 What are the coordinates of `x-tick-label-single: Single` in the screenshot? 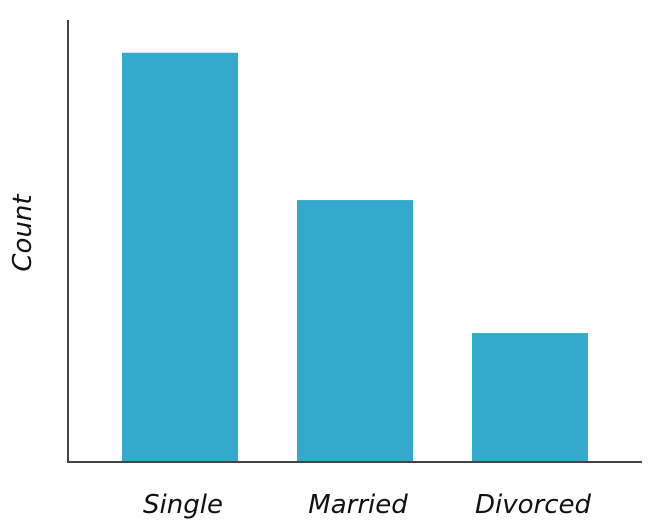 It's located at (183, 505).